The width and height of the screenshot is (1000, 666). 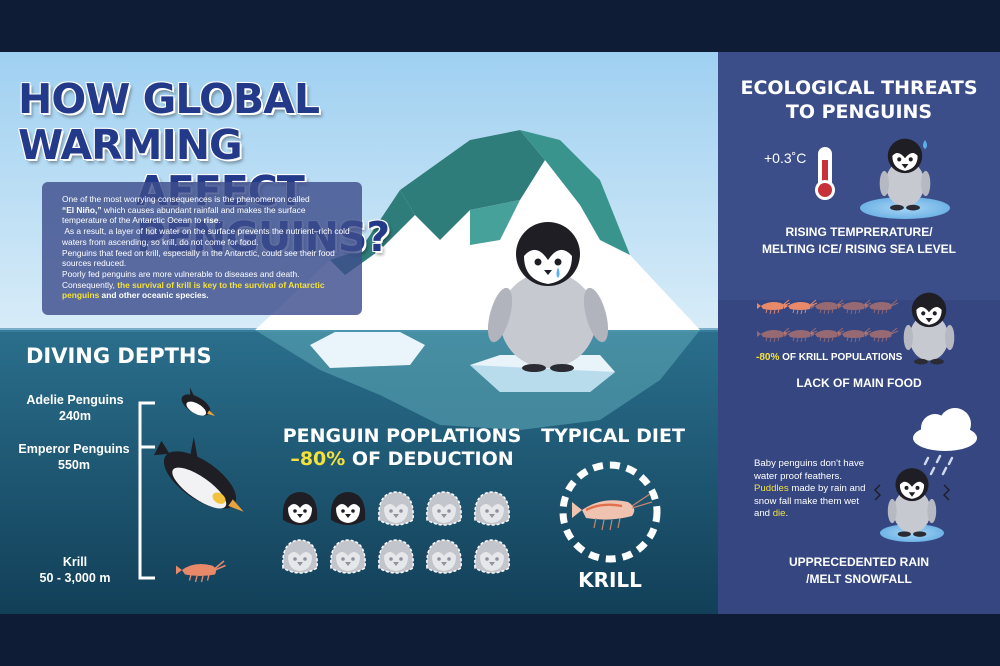 What do you see at coordinates (75, 408) in the screenshot?
I see `adelie-label: Adelie Penguins 240m` at bounding box center [75, 408].